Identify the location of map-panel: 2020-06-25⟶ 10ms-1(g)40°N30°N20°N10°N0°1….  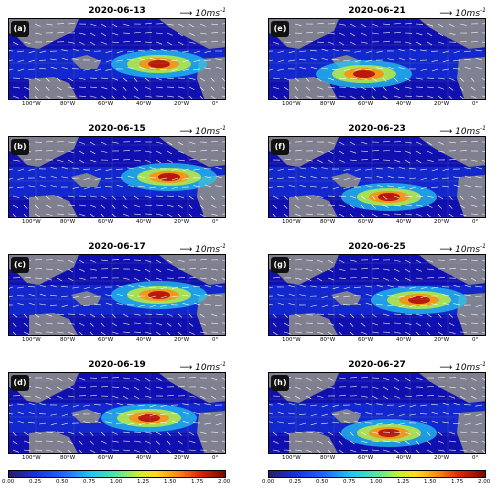
(377, 295).